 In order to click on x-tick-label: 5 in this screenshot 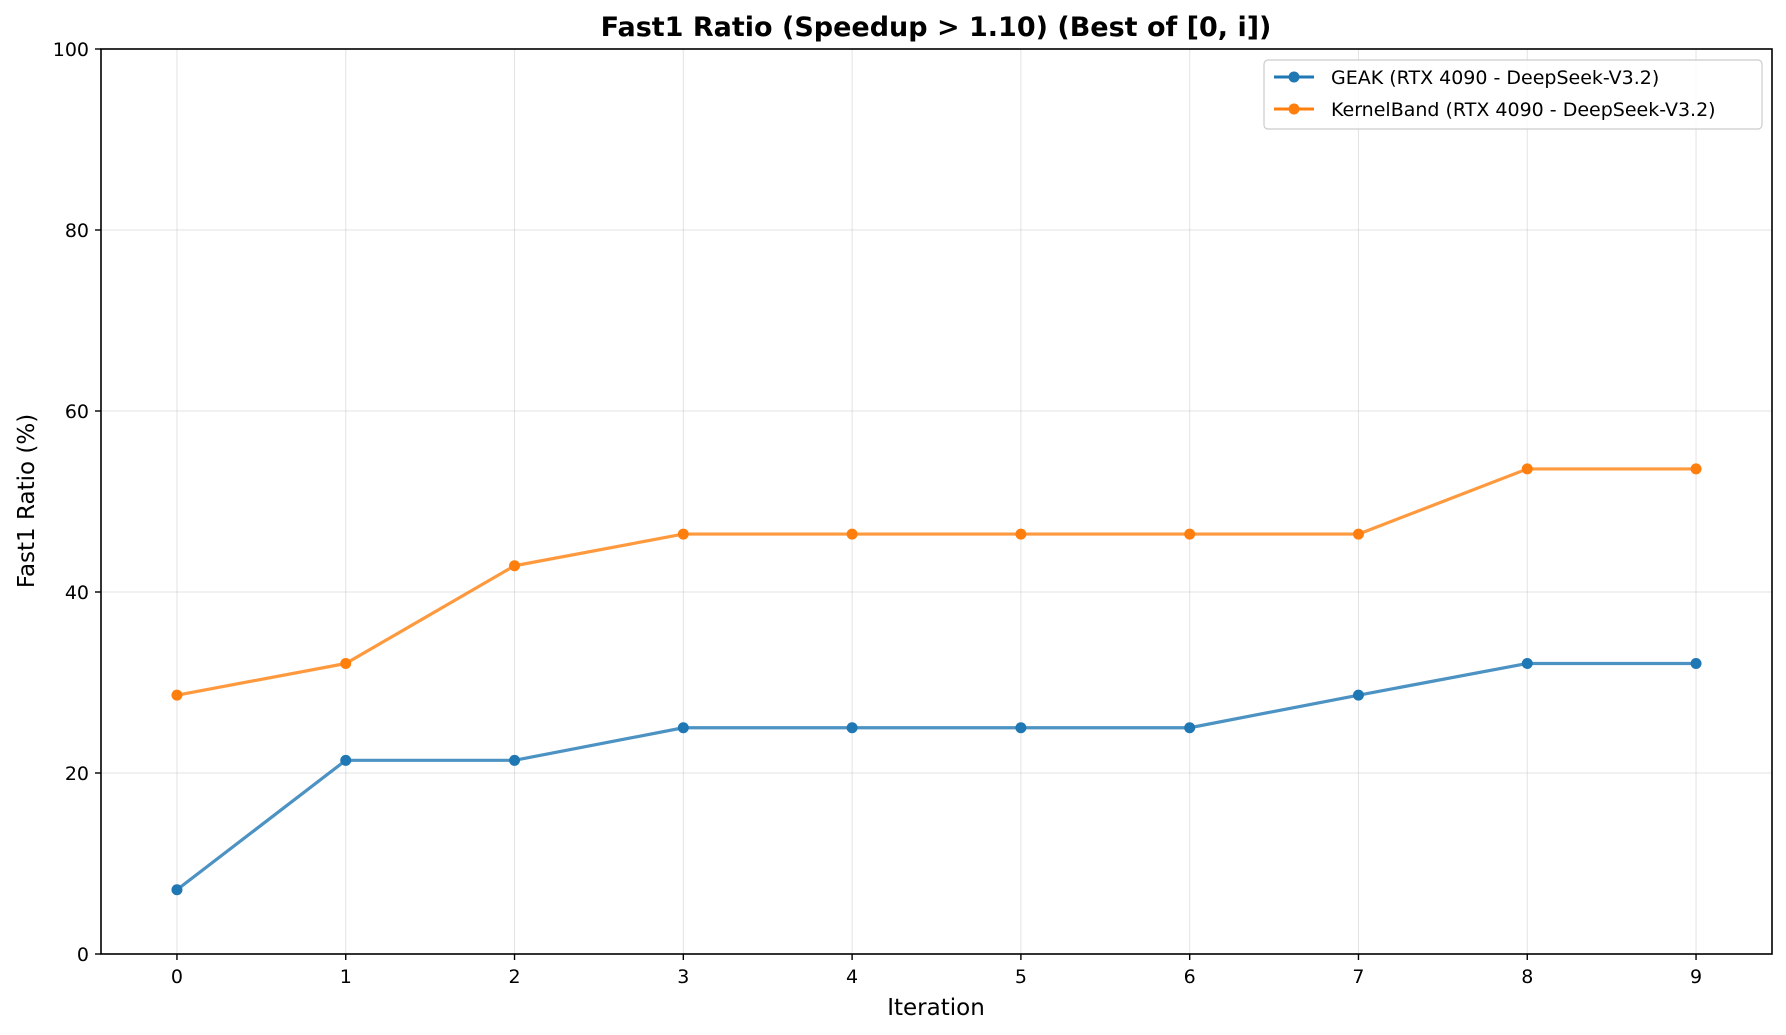, I will do `click(1021, 977)`.